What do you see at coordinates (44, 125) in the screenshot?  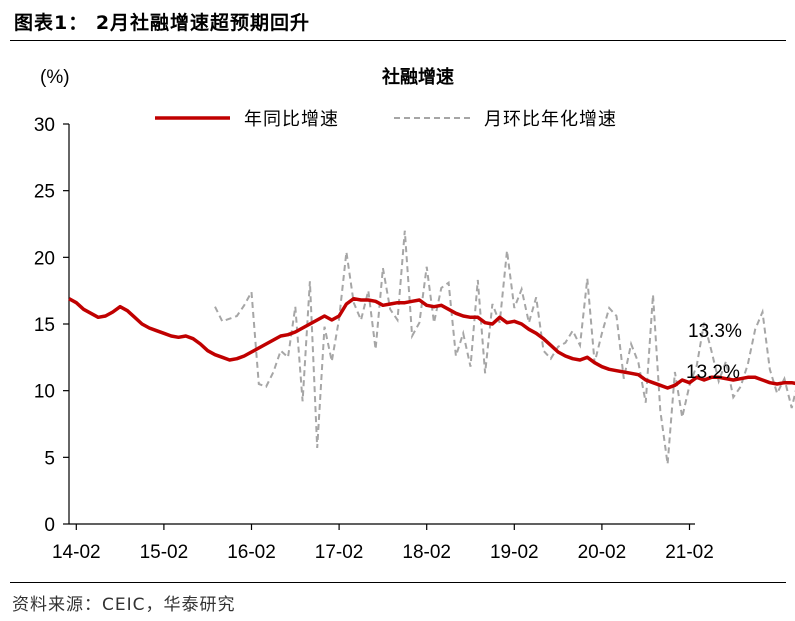 I see `y-tick-label: 30` at bounding box center [44, 125].